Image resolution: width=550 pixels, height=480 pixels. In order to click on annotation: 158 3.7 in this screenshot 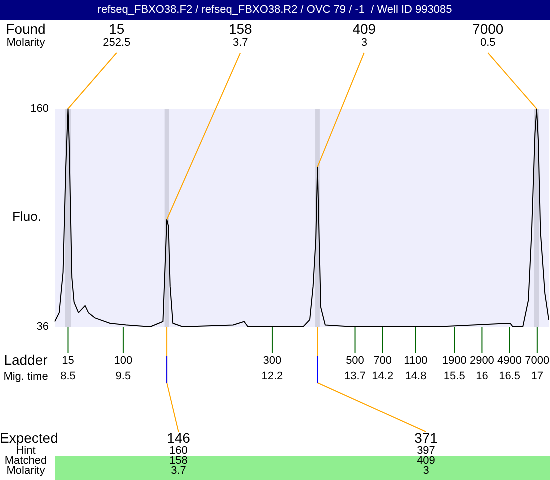, I will do `click(241, 35)`.